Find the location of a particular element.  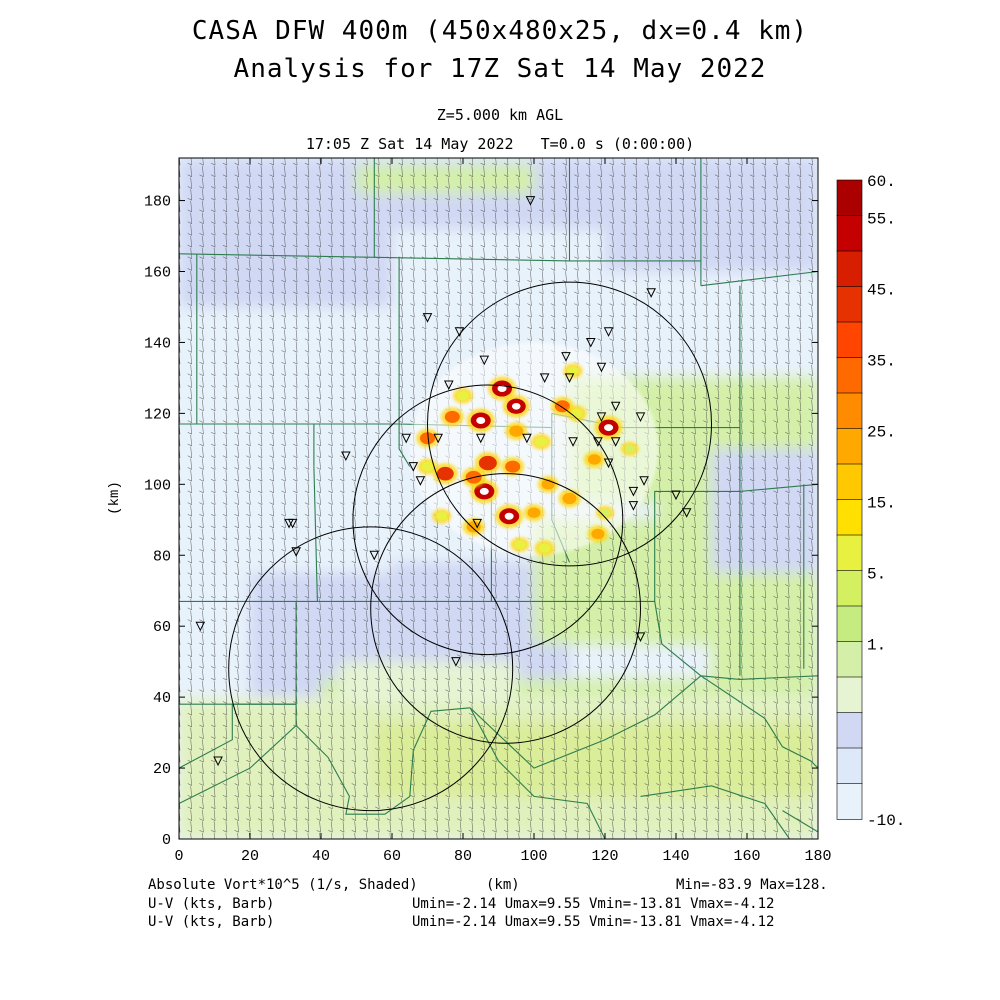

chart-title: CASA DFW 400m (450x480x25, dx=0.4 km) is located at coordinates (500, 31).